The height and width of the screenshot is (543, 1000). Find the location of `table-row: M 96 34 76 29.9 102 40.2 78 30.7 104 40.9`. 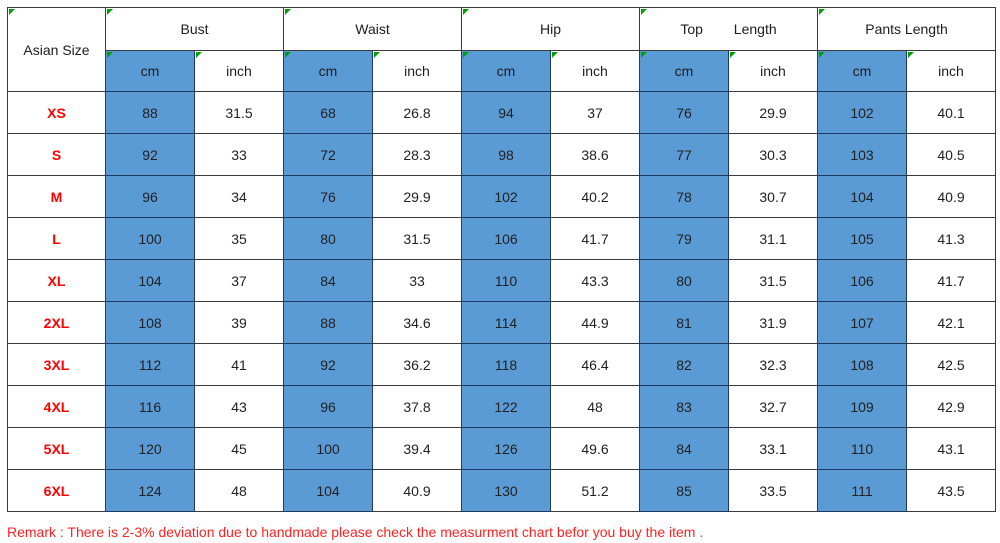

table-row: M 96 34 76 29.9 102 40.2 78 30.7 104 40.9 is located at coordinates (501, 196).